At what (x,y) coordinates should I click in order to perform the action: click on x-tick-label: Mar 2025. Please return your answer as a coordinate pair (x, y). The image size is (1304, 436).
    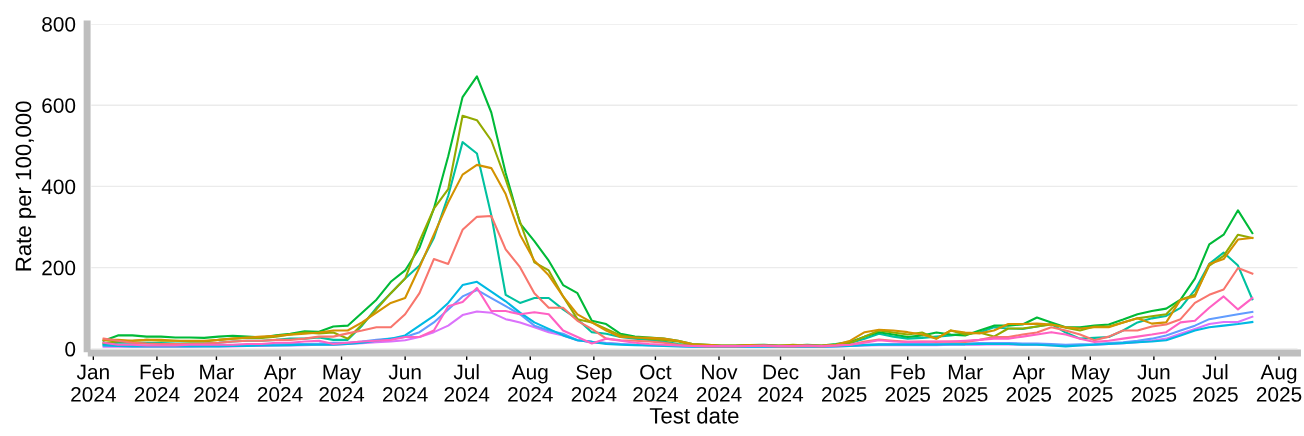
    Looking at the image, I should click on (965, 383).